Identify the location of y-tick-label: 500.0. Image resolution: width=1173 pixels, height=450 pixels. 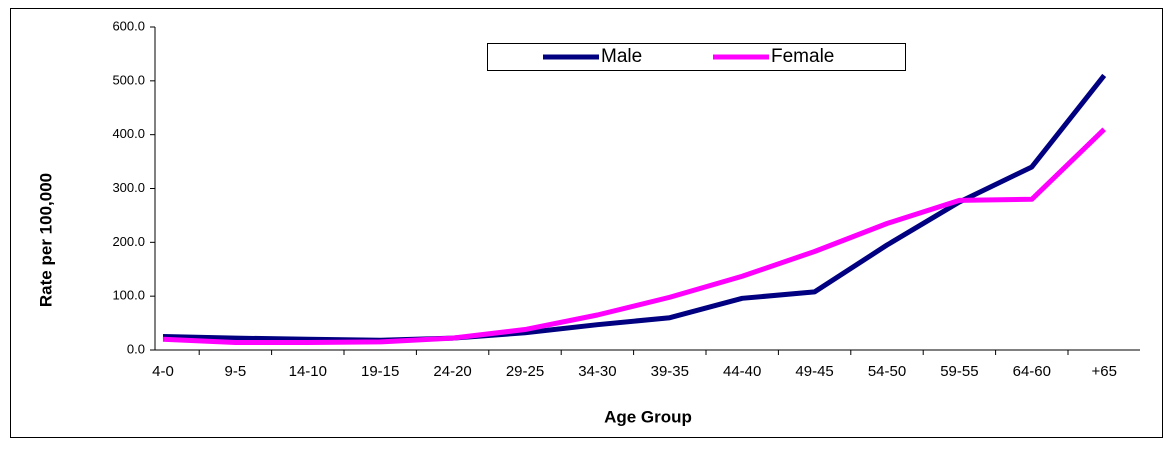
(128, 79).